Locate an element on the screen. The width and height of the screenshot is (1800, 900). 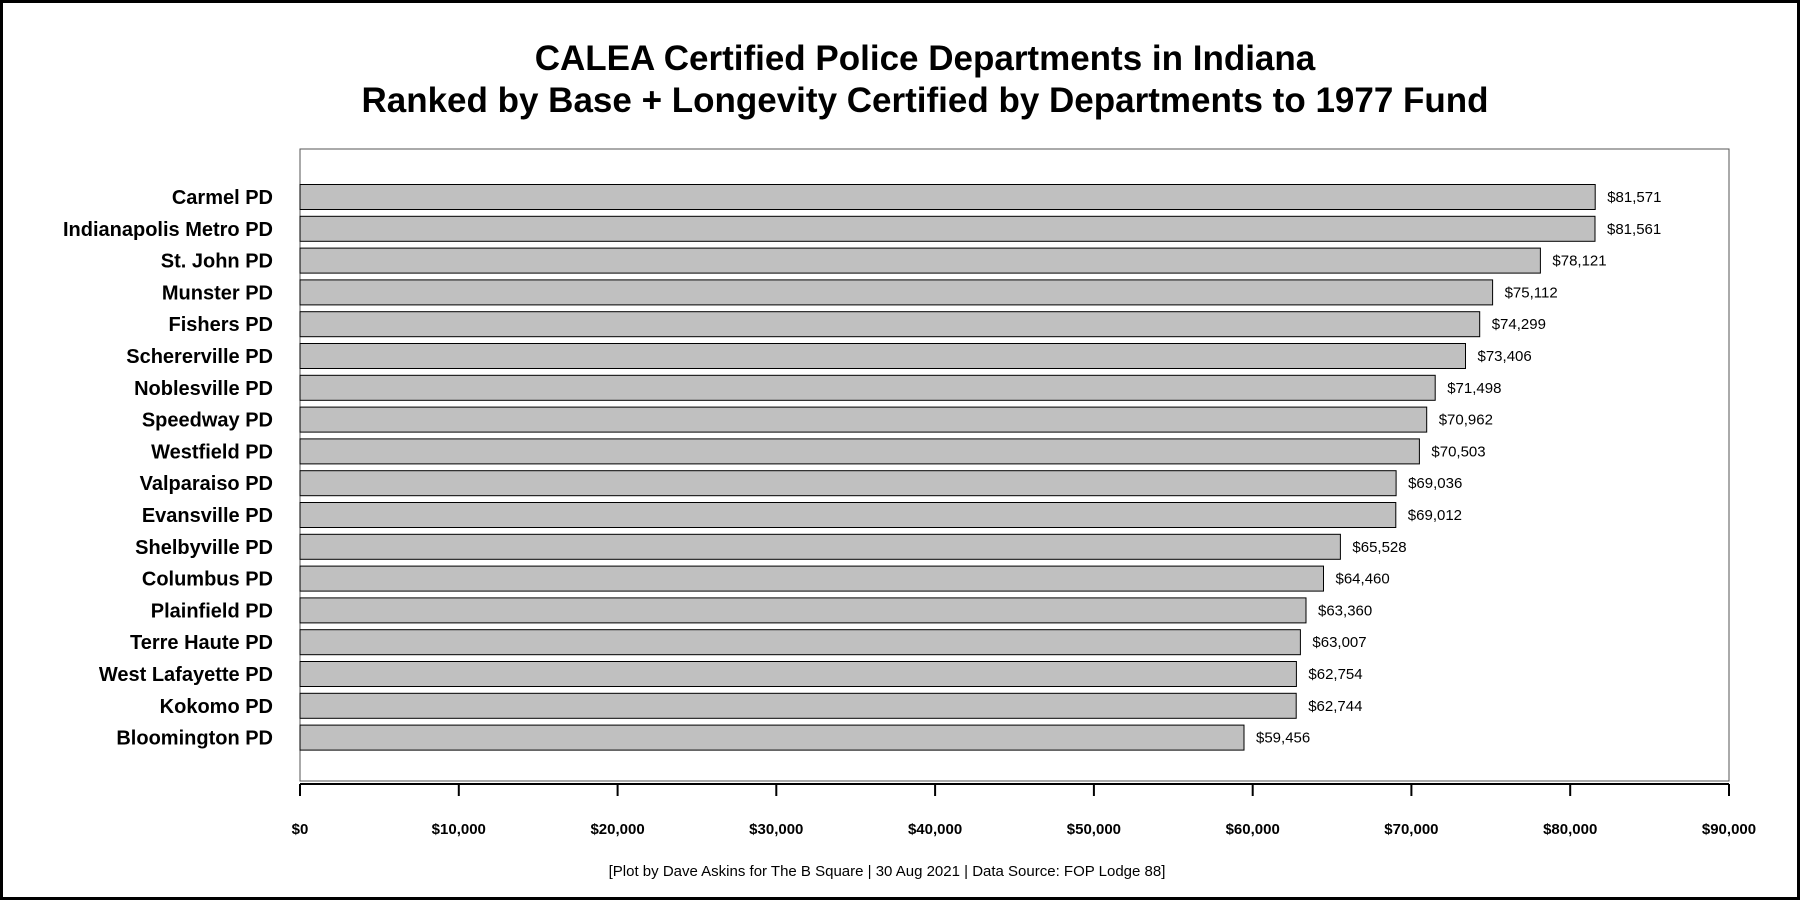
category-label: Indianapolis Metro PD is located at coordinates (168, 230).